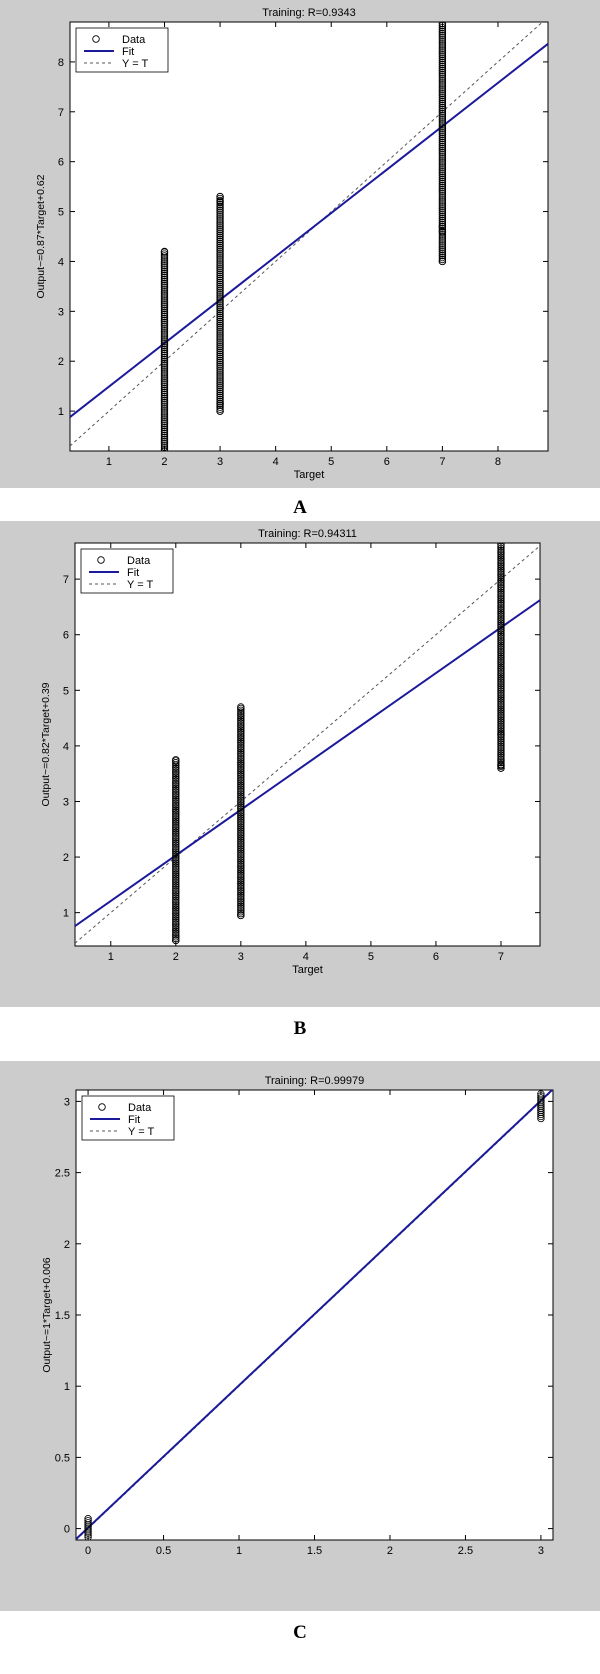 This screenshot has width=600, height=1674. I want to click on chart-c-x-tick-label: 1.5, so click(314, 1551).